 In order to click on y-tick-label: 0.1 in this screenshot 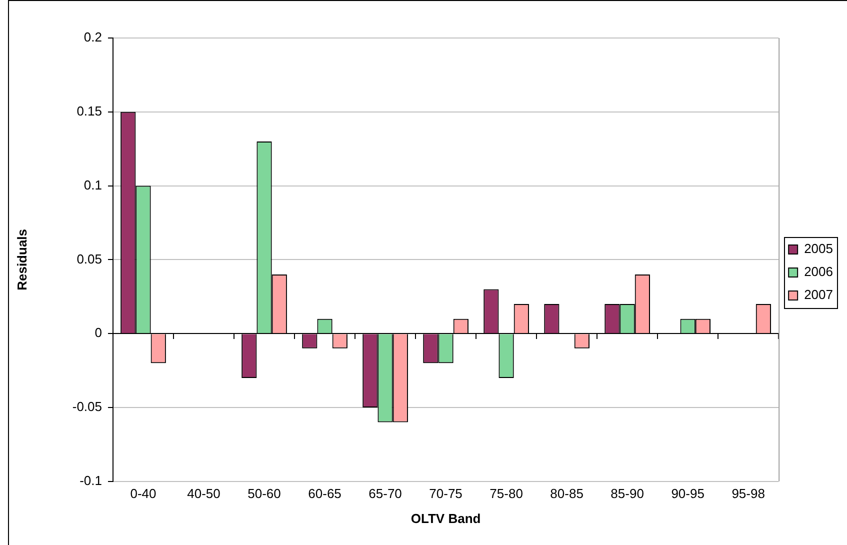, I will do `click(93, 184)`.